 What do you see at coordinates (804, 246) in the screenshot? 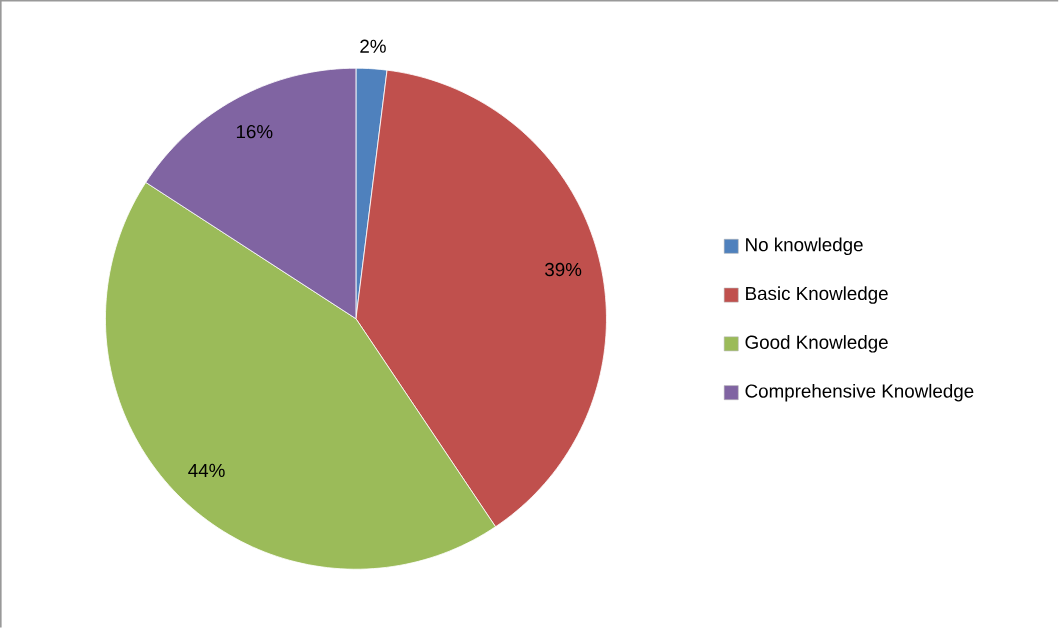
I see `legend-label: No knowledge` at bounding box center [804, 246].